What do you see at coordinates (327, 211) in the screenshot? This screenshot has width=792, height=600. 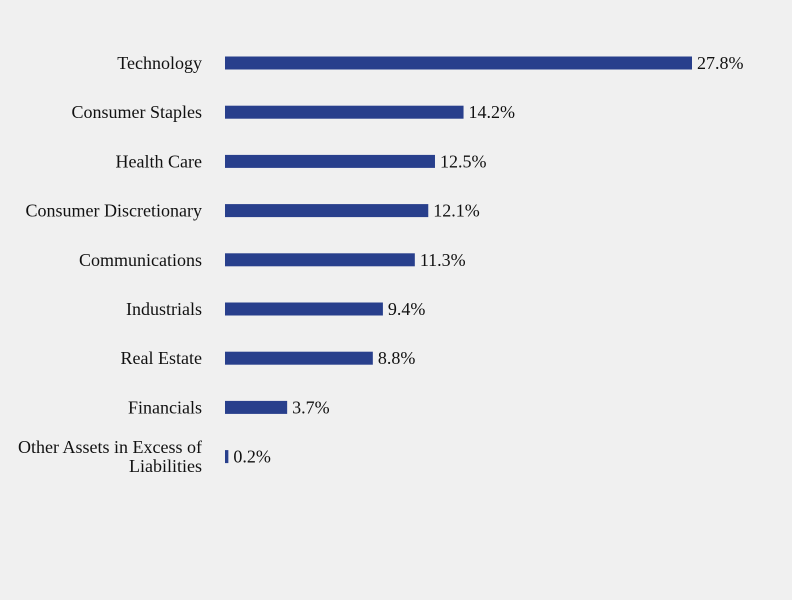 I see `bar-consumer-discretionary` at bounding box center [327, 211].